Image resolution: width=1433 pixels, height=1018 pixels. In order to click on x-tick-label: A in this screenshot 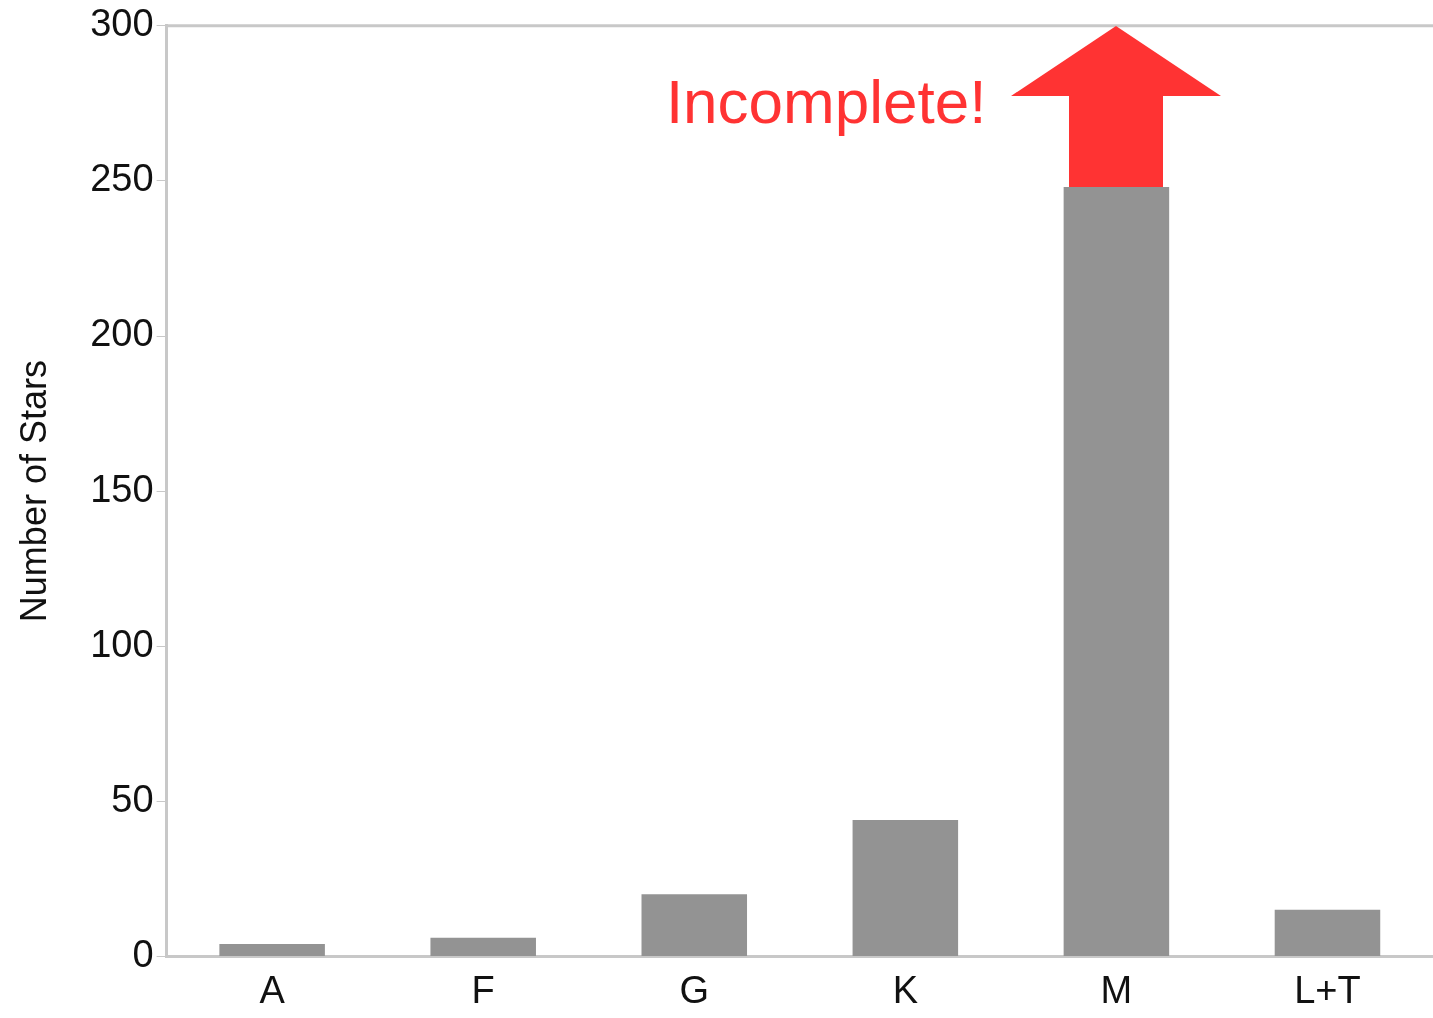, I will do `click(272, 989)`.